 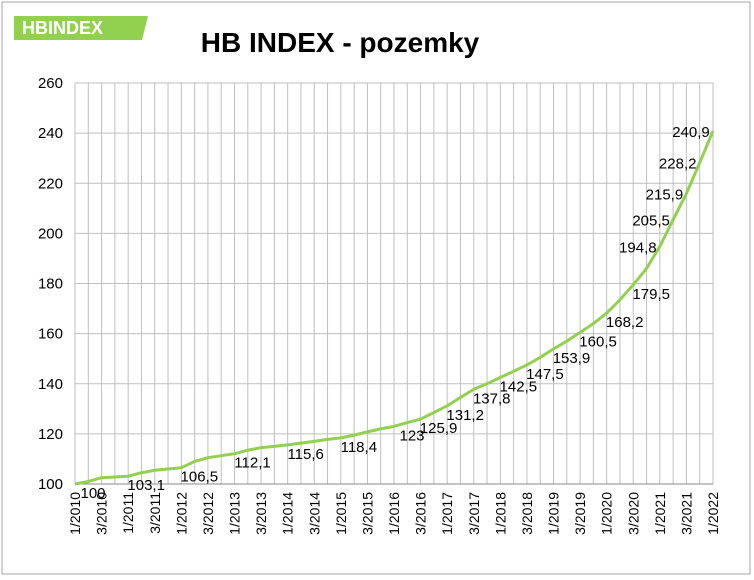 What do you see at coordinates (394, 513) in the screenshot?
I see `x-tick-label: 1/2016` at bounding box center [394, 513].